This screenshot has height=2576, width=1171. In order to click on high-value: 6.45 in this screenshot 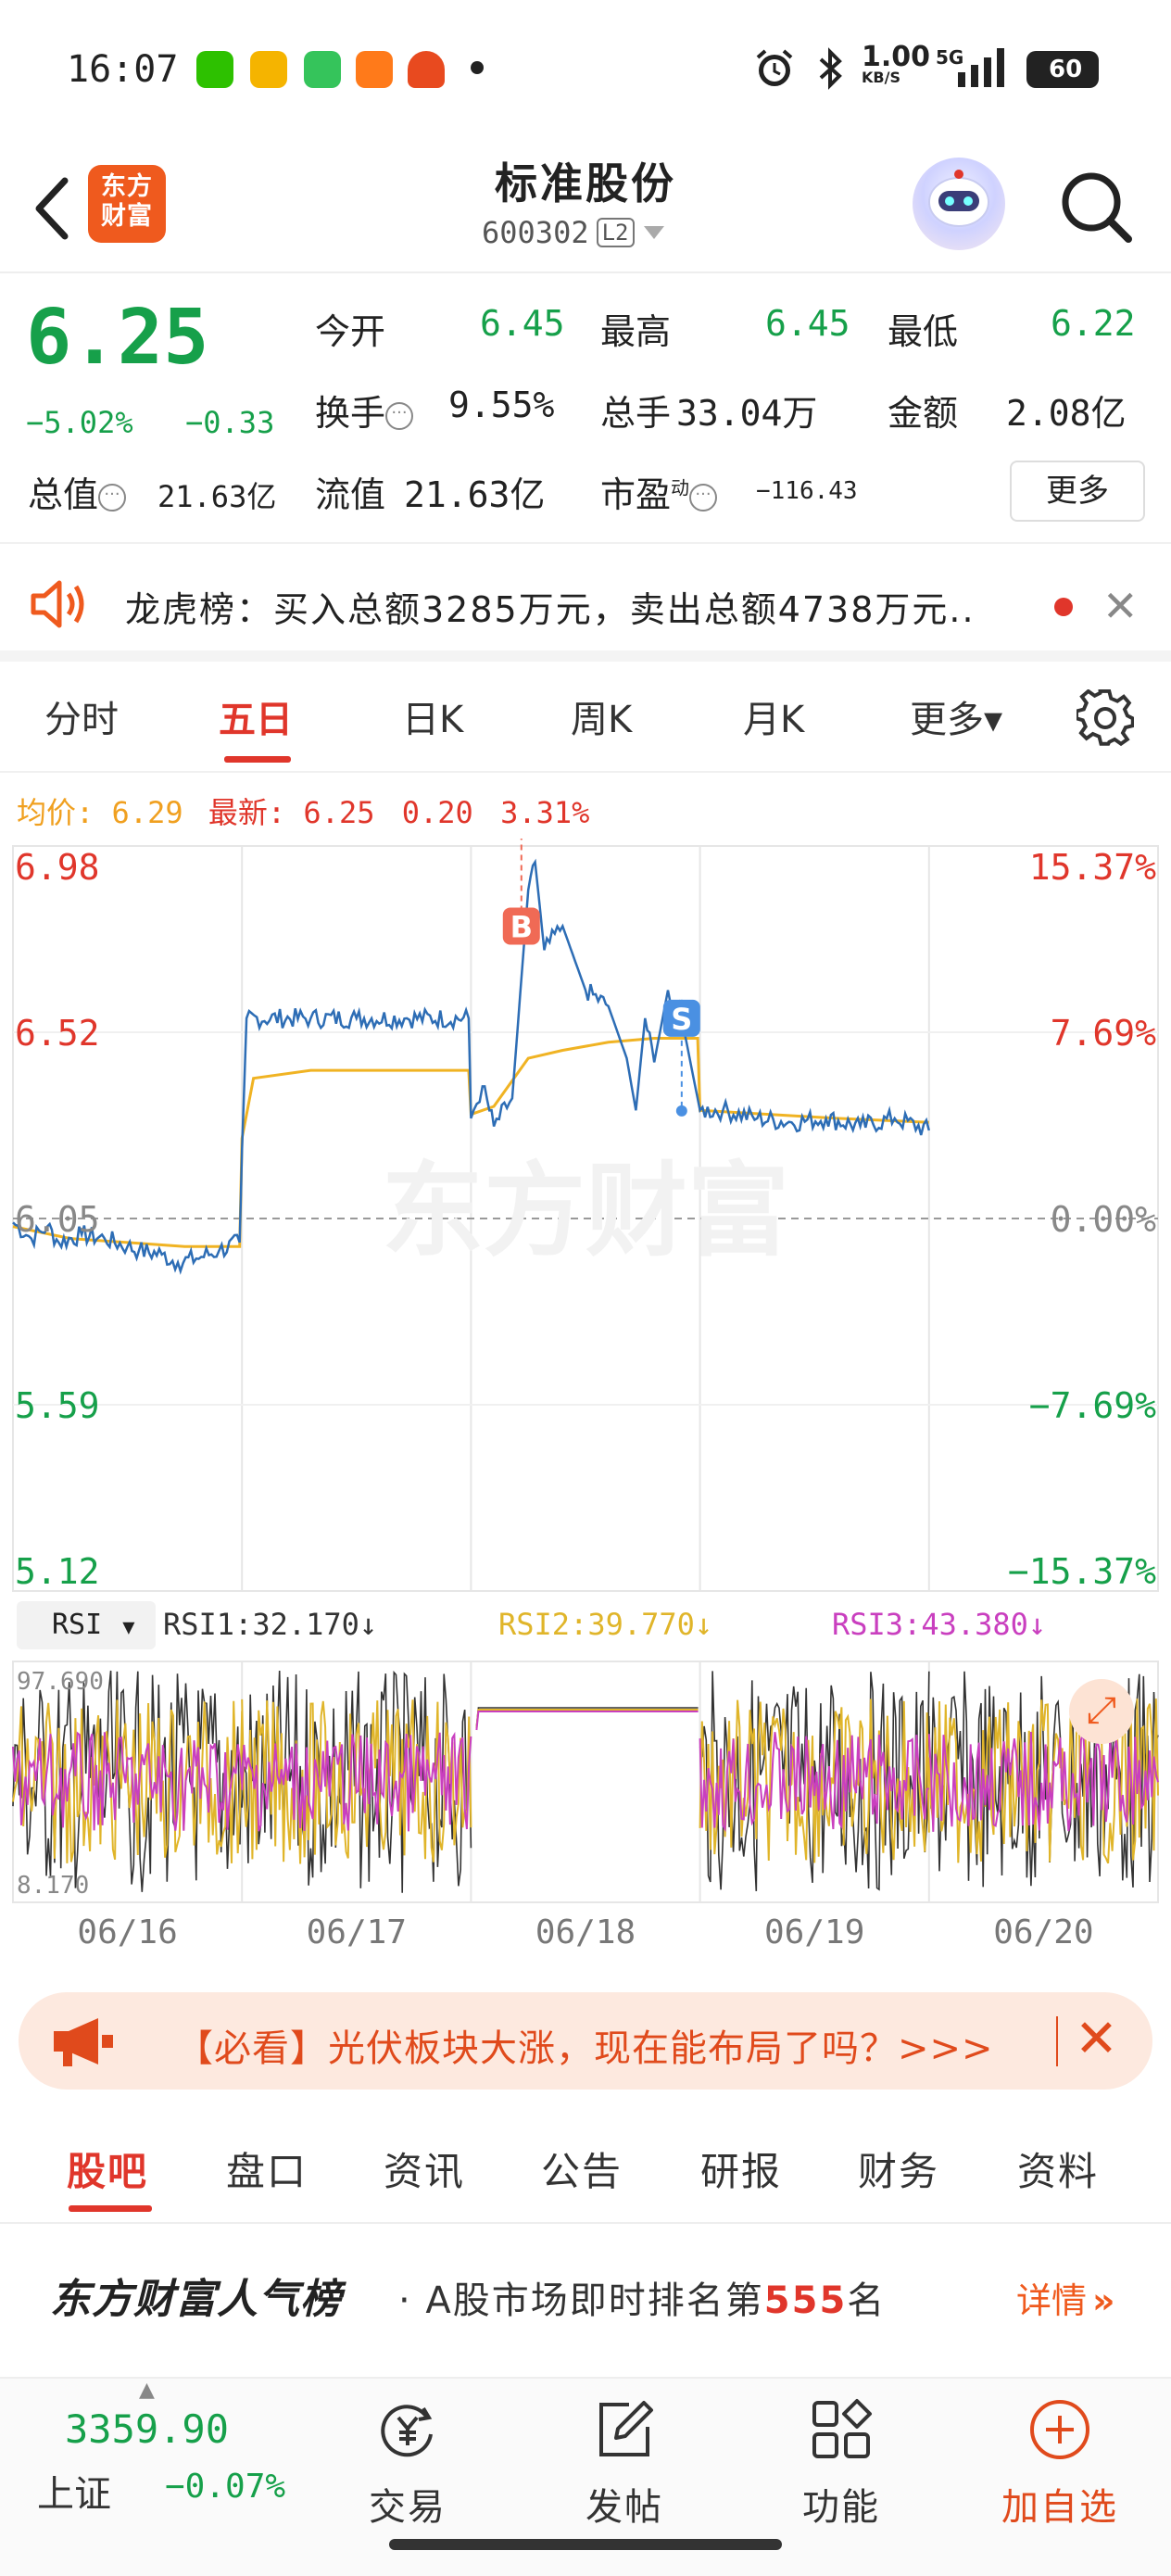, I will do `click(808, 324)`.